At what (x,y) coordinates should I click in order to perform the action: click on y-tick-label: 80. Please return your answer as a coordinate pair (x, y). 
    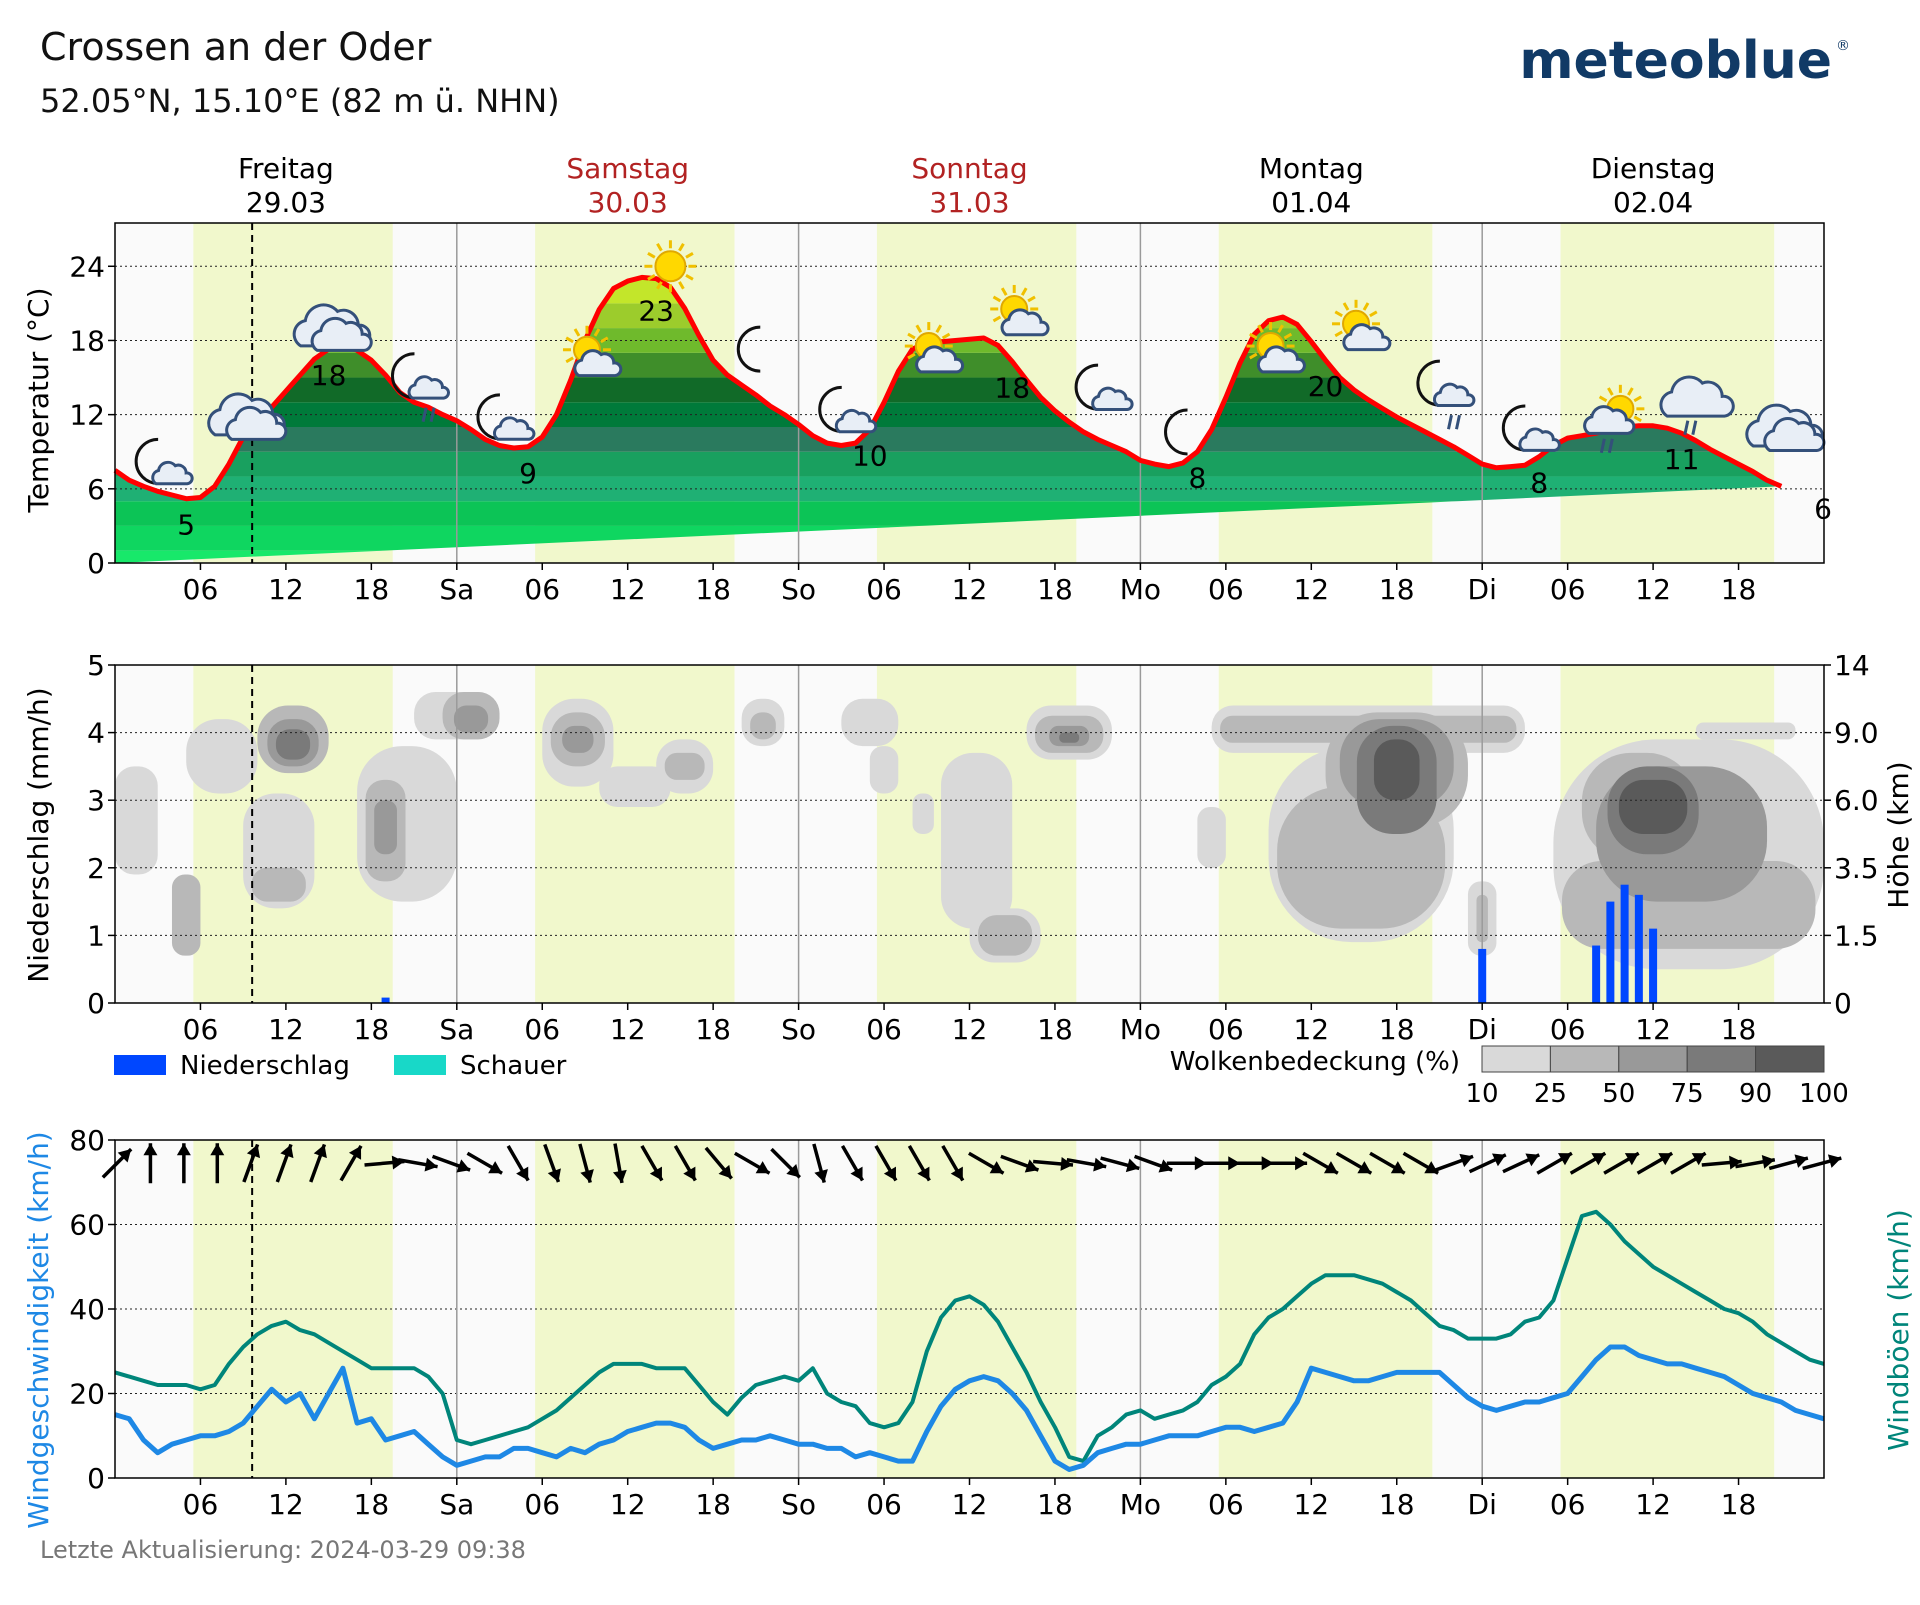
    Looking at the image, I should click on (87, 1140).